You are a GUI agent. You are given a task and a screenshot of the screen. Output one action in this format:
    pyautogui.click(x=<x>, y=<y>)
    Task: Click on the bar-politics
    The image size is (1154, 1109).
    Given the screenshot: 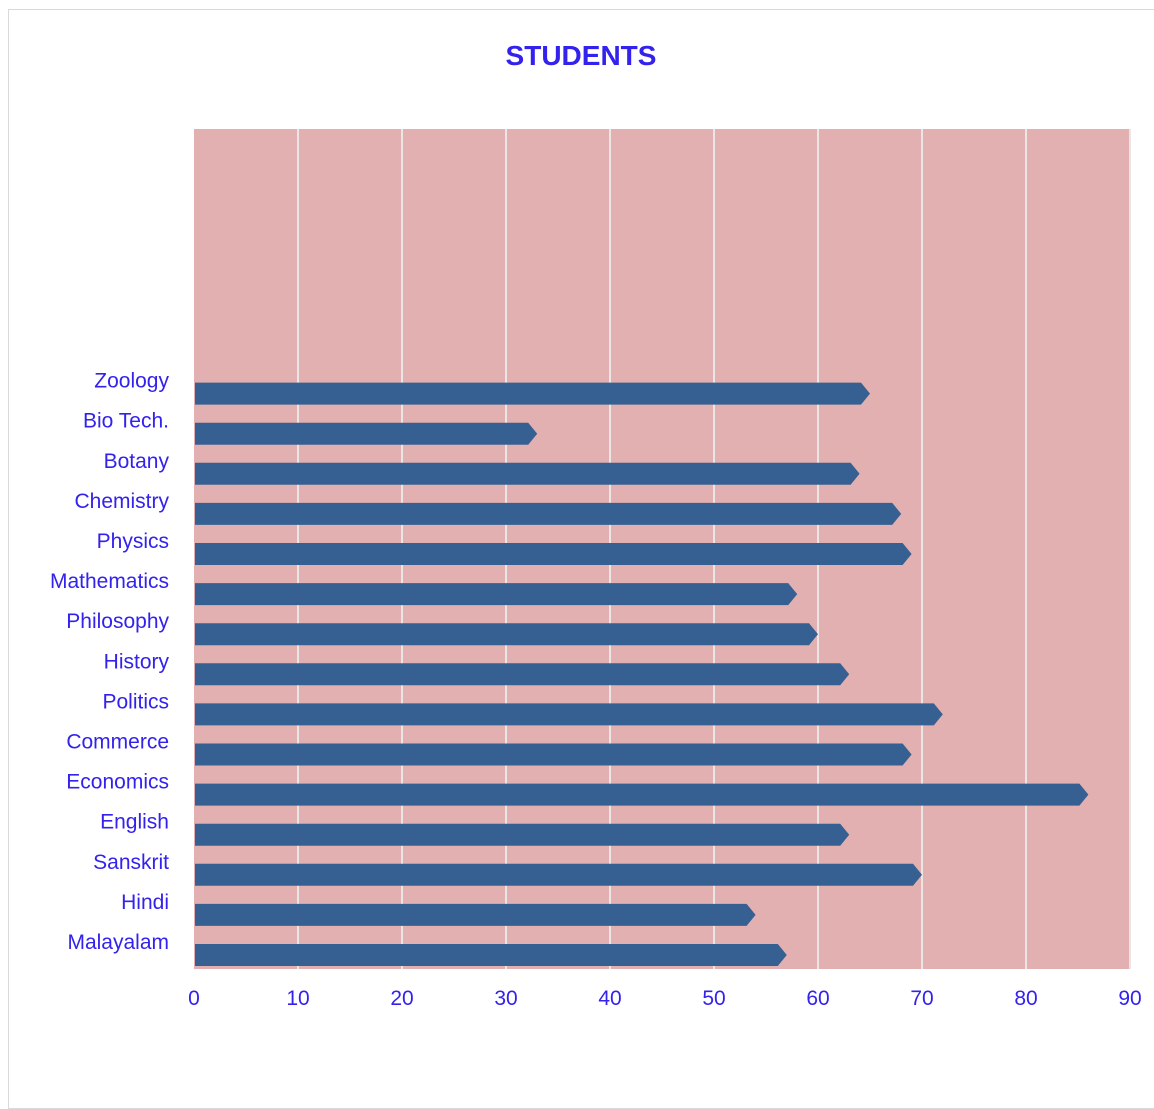 What is the action you would take?
    pyautogui.click(x=569, y=714)
    